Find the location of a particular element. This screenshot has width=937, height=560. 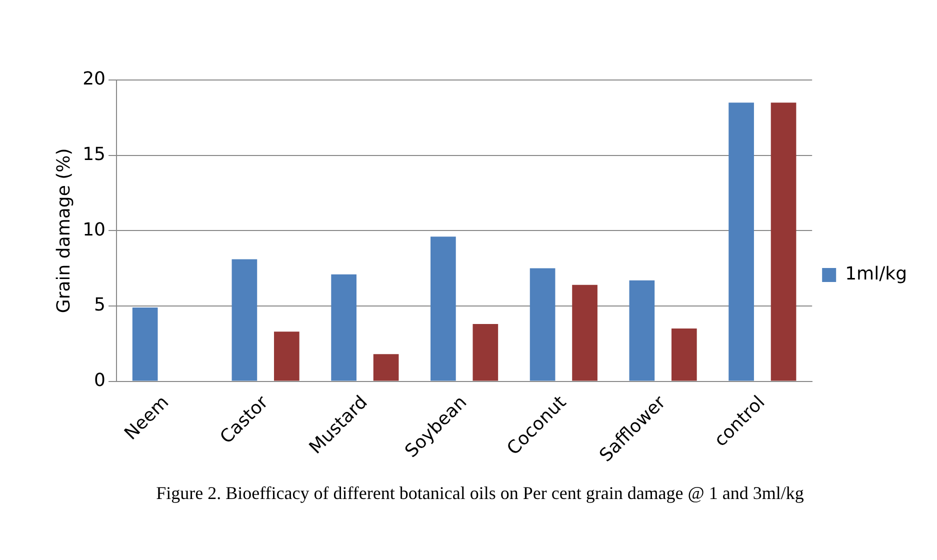

y-tick-label: 5 is located at coordinates (100, 305).